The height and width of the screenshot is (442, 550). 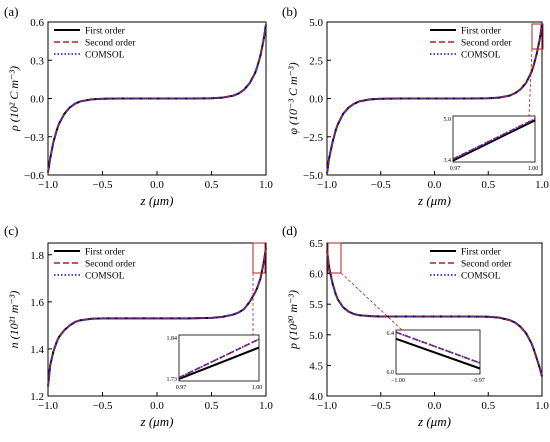 I want to click on y-tick-label: −0.6, so click(x=34, y=176).